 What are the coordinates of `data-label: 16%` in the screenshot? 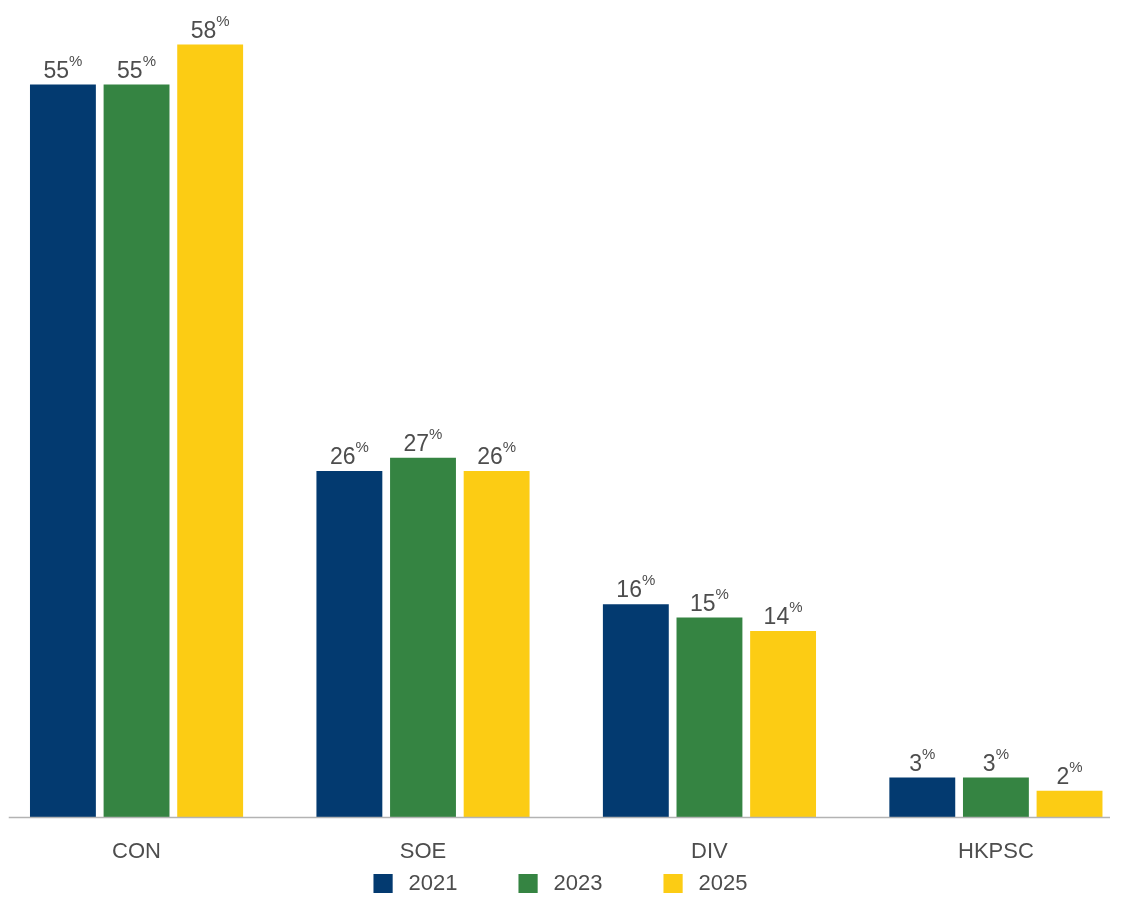 It's located at (636, 587).